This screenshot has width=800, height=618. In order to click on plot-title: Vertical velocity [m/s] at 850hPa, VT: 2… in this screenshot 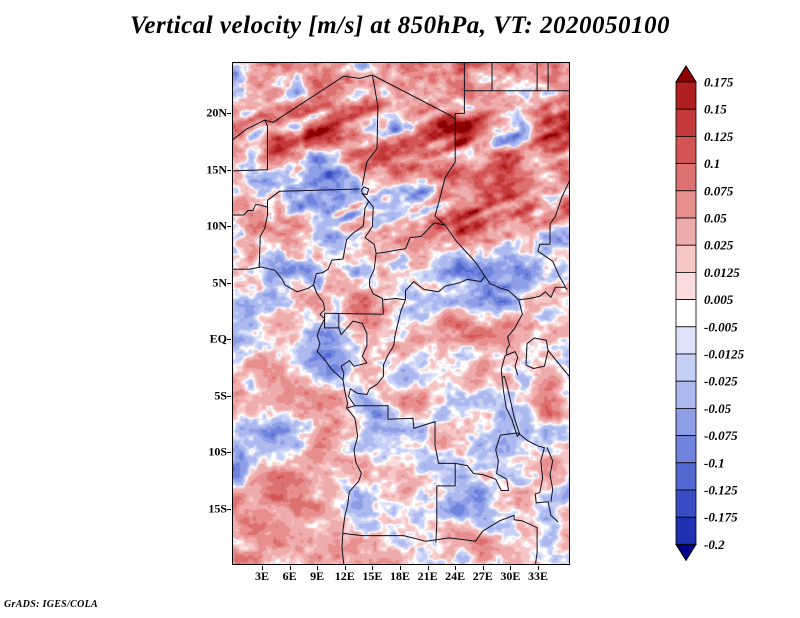, I will do `click(400, 25)`.